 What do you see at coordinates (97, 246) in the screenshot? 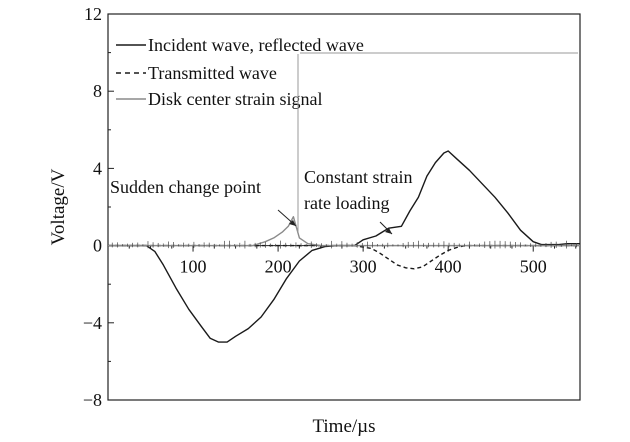
I see `y-tick-label: 0` at bounding box center [97, 246].